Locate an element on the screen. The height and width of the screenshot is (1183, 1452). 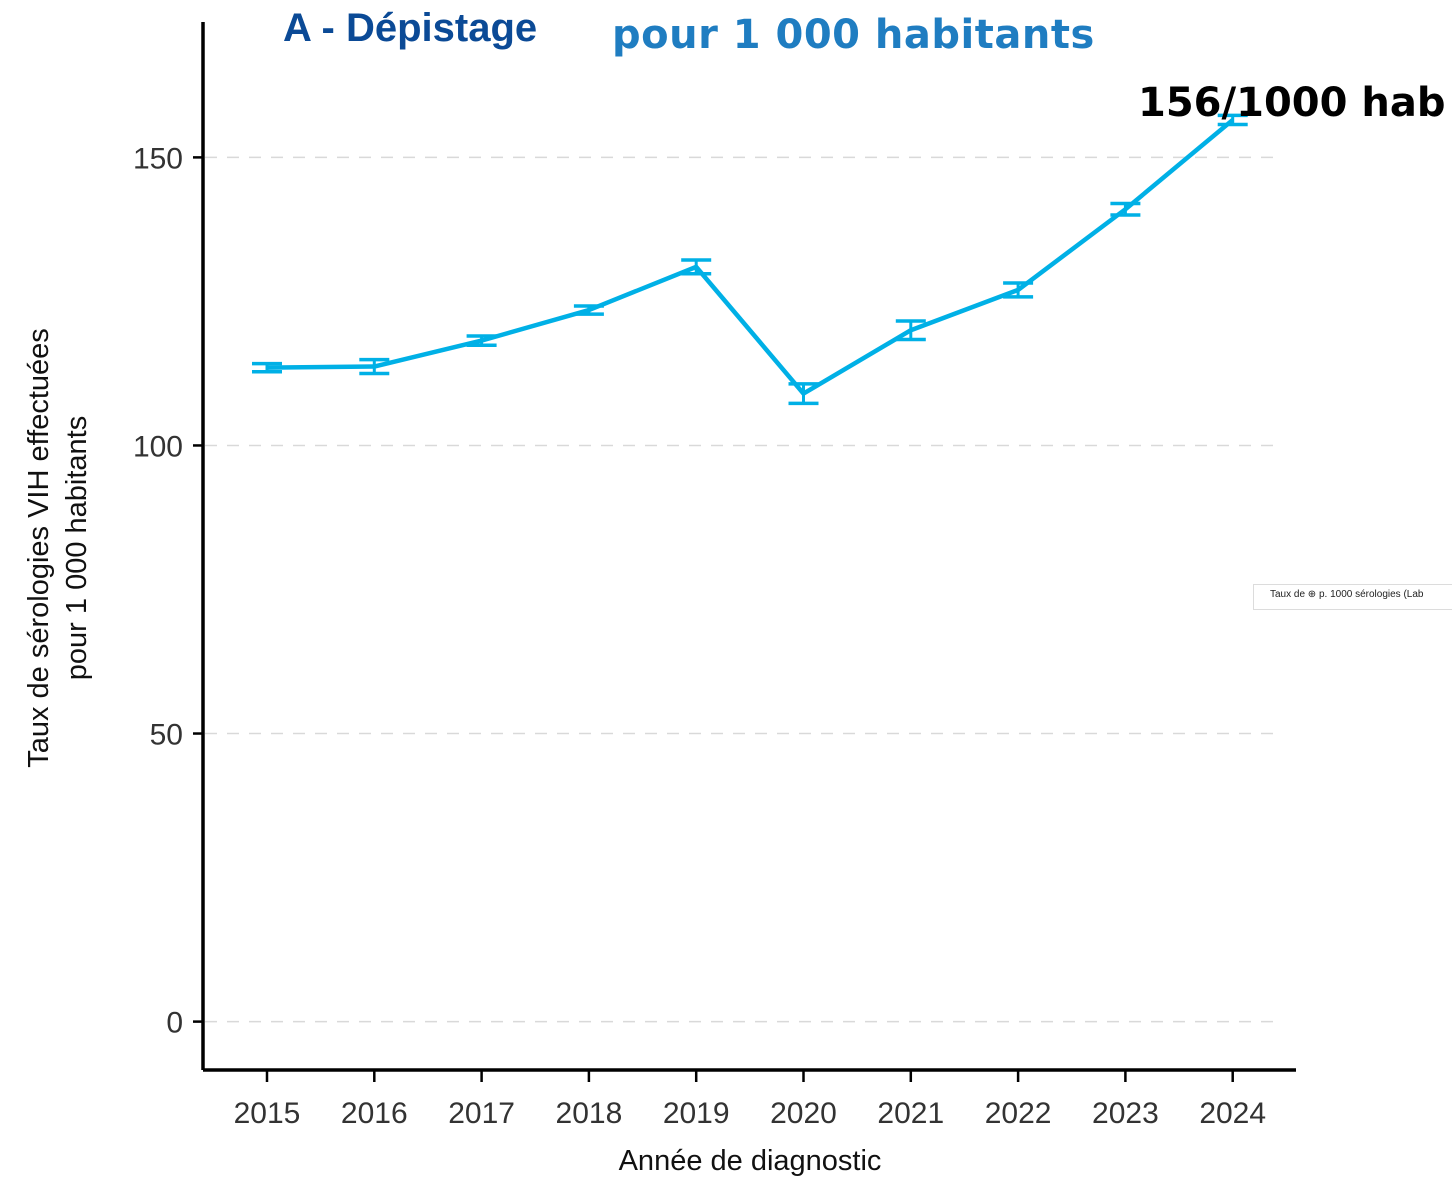
x-tick-label: 2017 is located at coordinates (481, 1113).